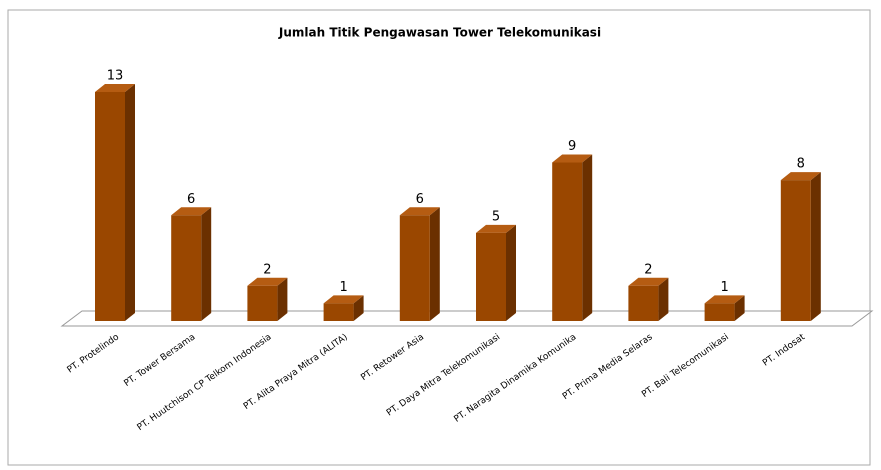  Describe the element at coordinates (801, 164) in the screenshot. I see `data-label: 8` at that location.